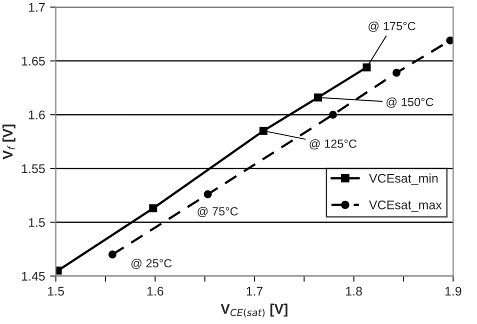 The height and width of the screenshot is (324, 477). What do you see at coordinates (151, 263) in the screenshot?
I see `annotation: @ 25°C` at bounding box center [151, 263].